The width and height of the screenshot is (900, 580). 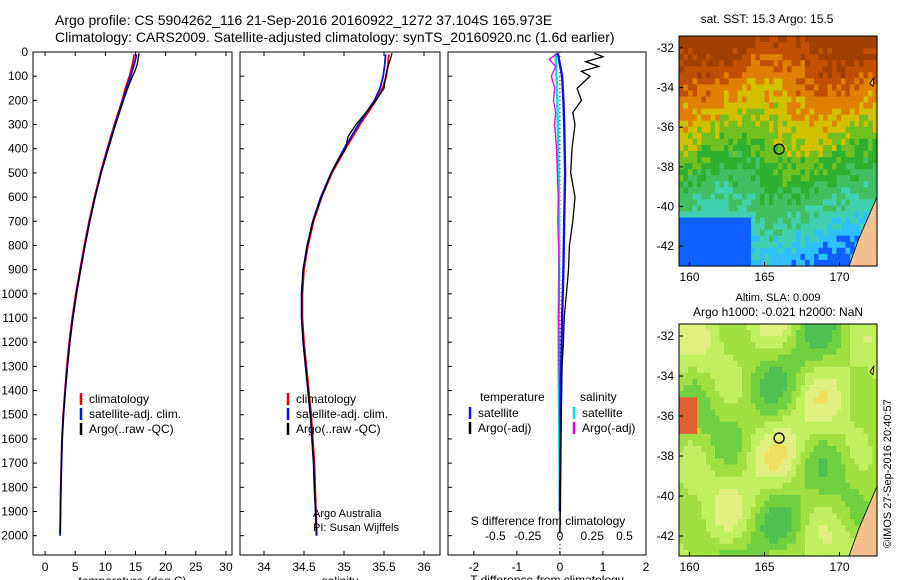 I want to click on diff-legend-sal-entry: Argo(-adj), so click(x=608, y=428).